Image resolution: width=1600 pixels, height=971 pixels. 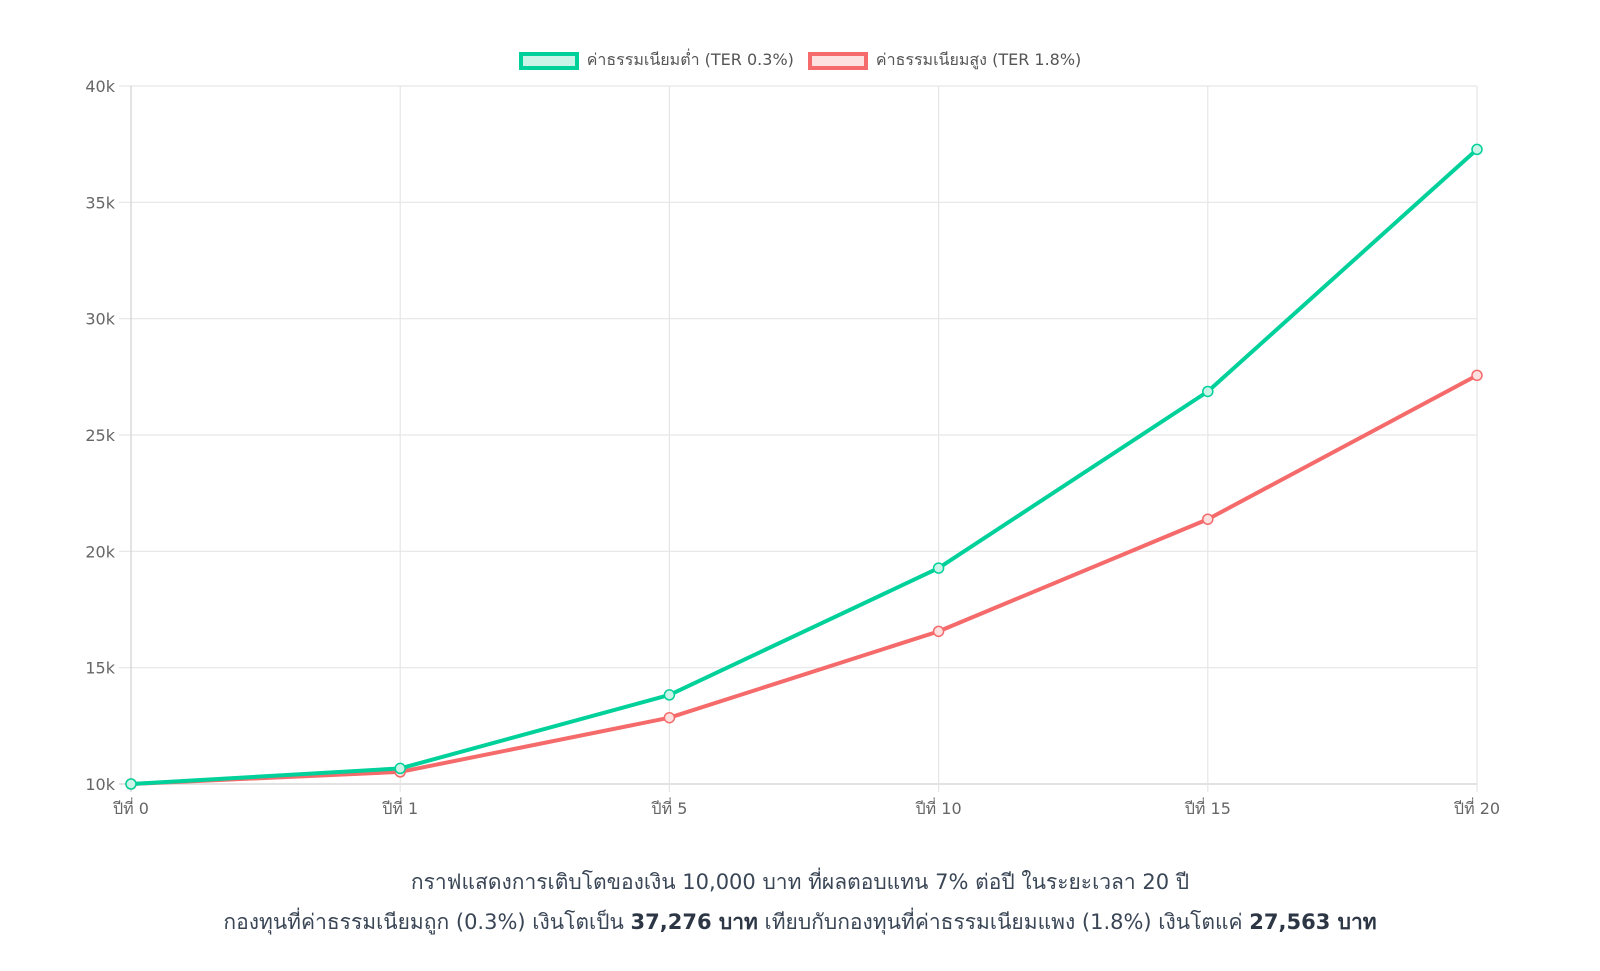 What do you see at coordinates (100, 668) in the screenshot?
I see `y-tick-label: 15k` at bounding box center [100, 668].